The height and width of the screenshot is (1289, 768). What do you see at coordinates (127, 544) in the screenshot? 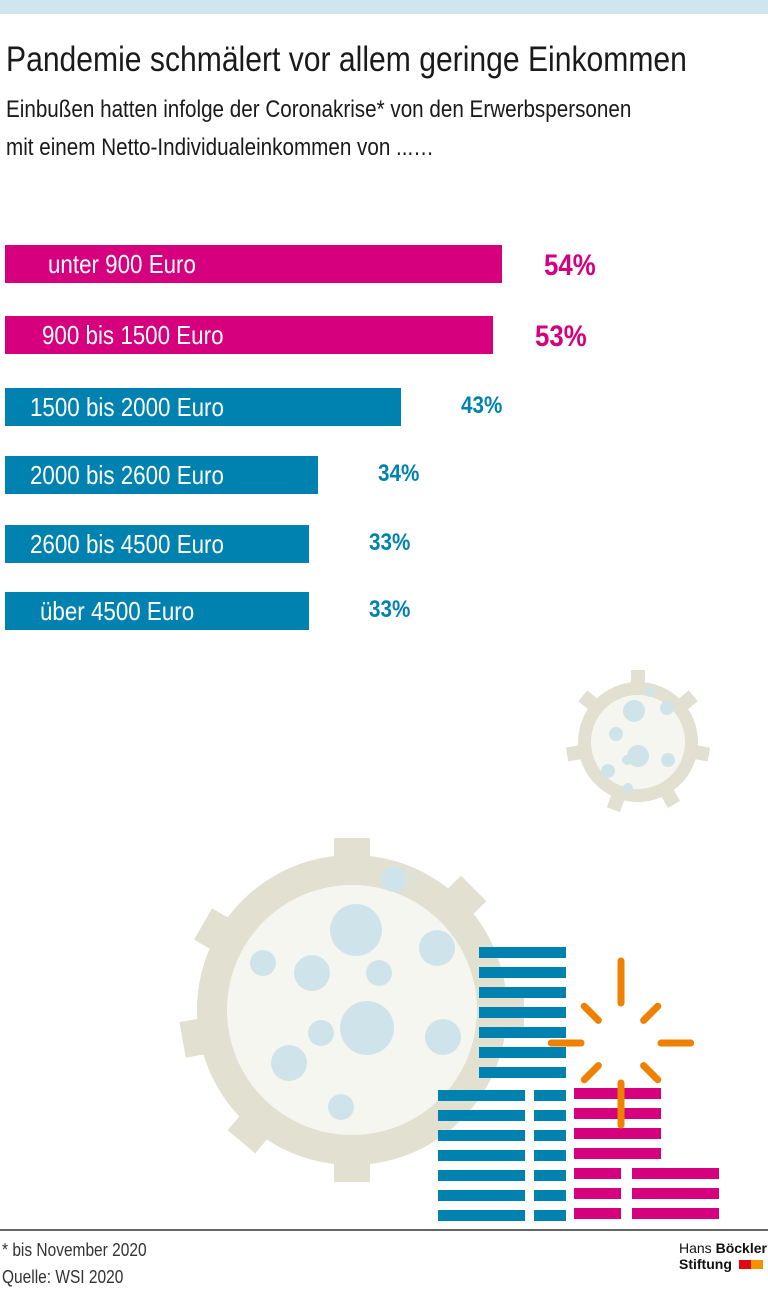
I see `bar-category-label: 2600 bis 4500 Euro` at bounding box center [127, 544].